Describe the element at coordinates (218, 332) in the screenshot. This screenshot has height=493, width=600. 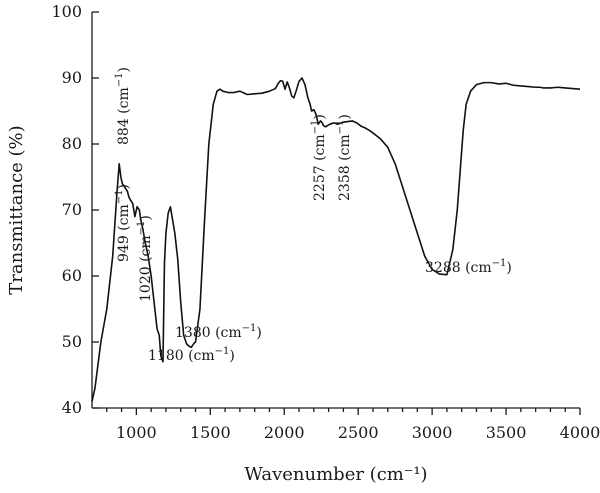
I see `annotation-1380: 1380 (cm−1)` at that location.